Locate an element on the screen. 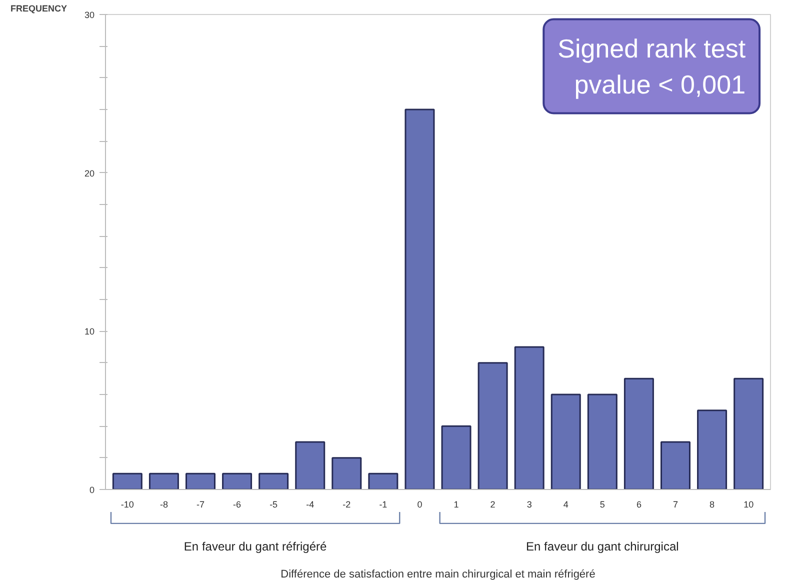 Image resolution: width=797 pixels, height=580 pixels. x-tick-label: -8 is located at coordinates (164, 505).